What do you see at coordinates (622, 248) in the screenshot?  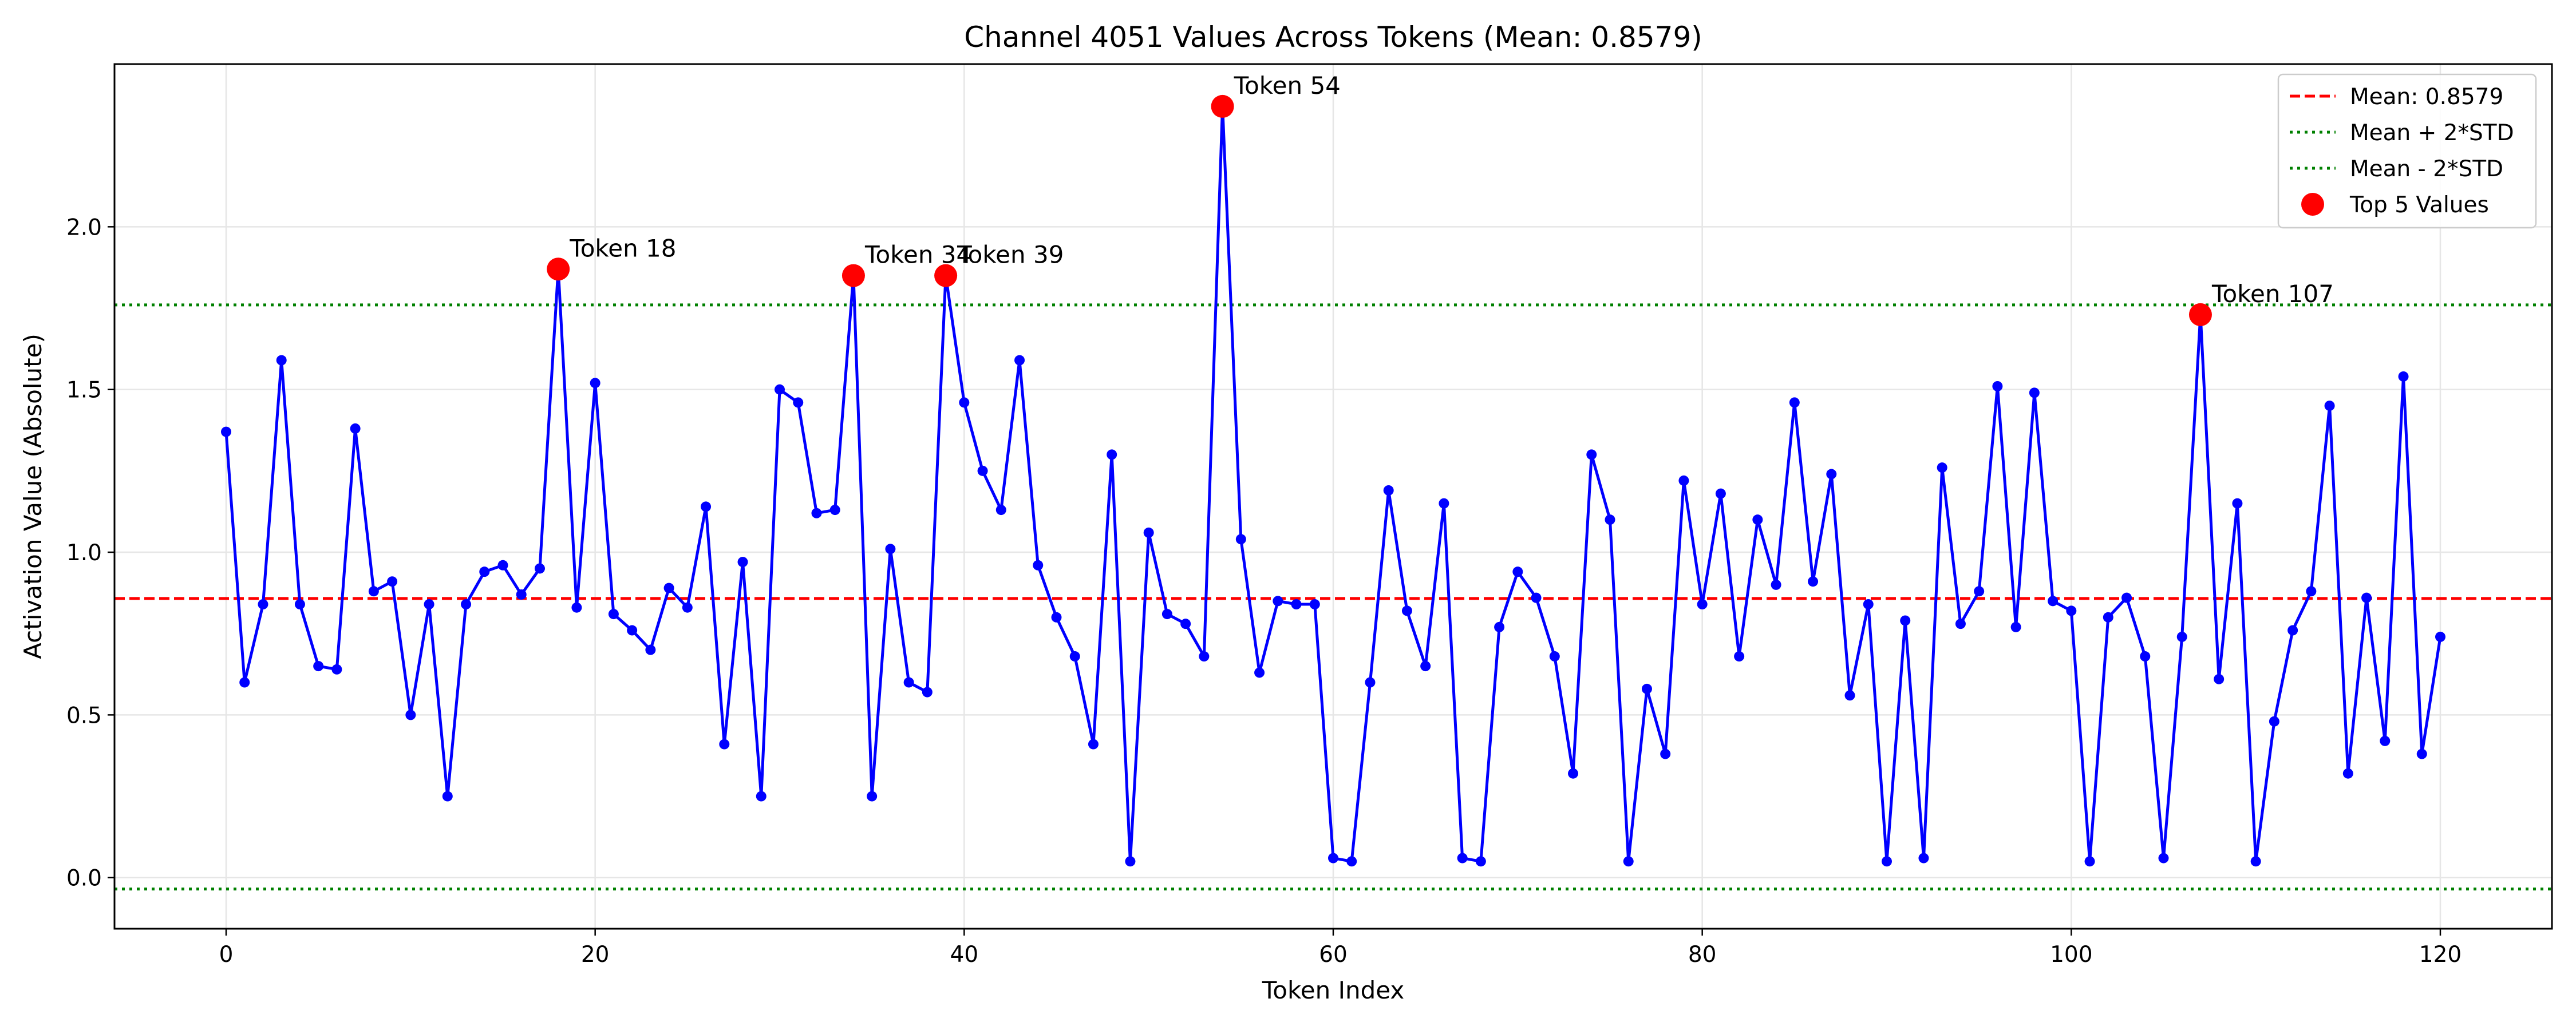 I see `top-value-annotation: Token 18` at bounding box center [622, 248].